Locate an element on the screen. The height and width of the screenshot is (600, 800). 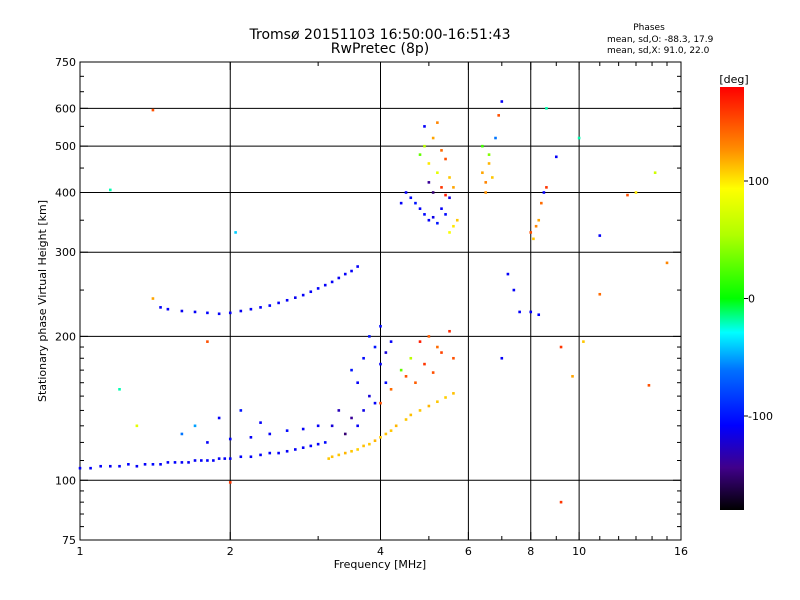
x-tick-label: 1 is located at coordinates (80, 551).